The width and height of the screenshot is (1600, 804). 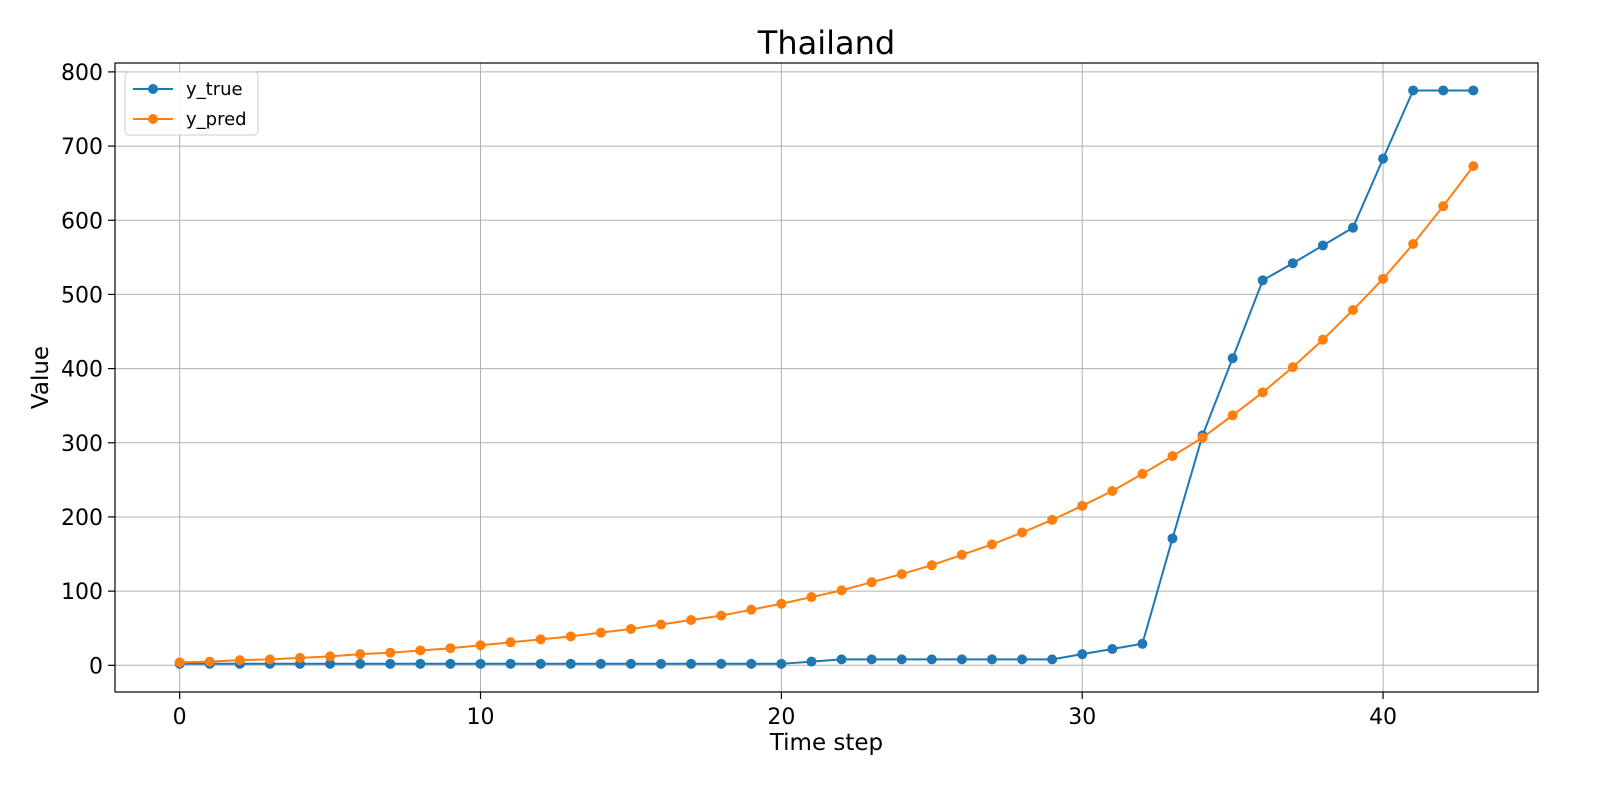 What do you see at coordinates (481, 717) in the screenshot?
I see `x-tick-label: 10` at bounding box center [481, 717].